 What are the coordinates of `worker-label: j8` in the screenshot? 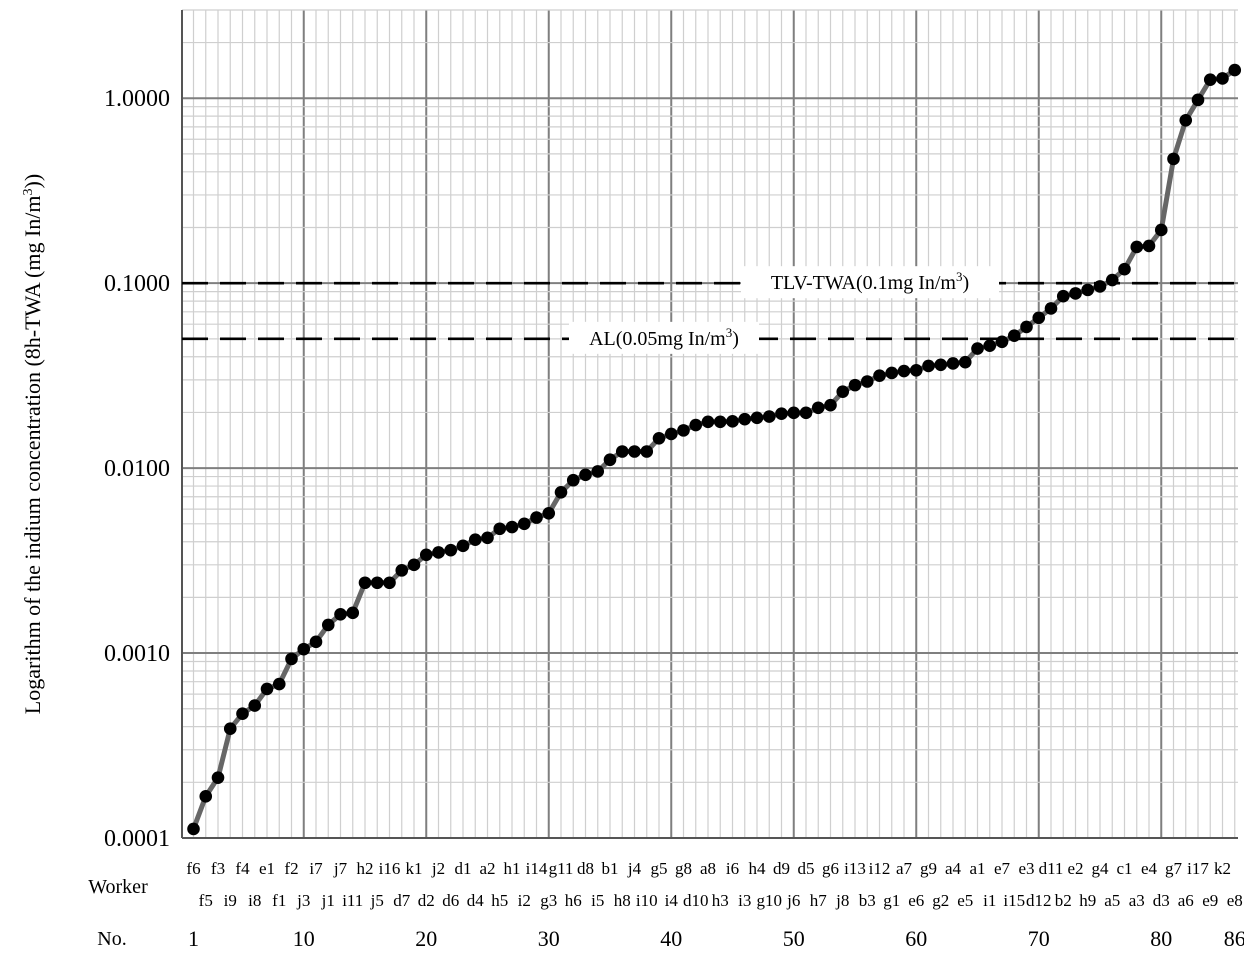 It's located at (842, 900).